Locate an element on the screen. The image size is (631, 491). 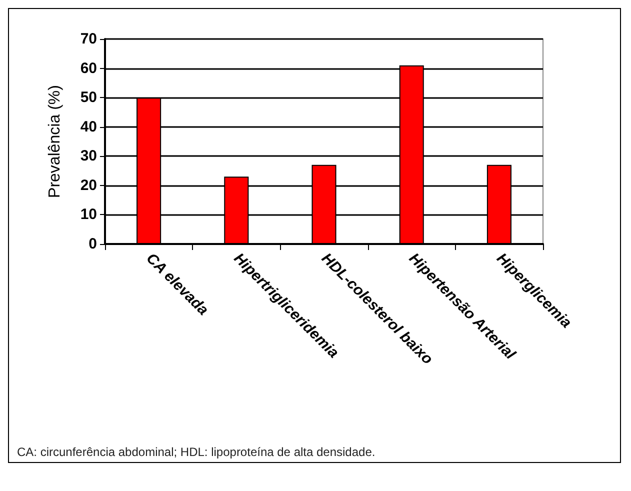
y-tick-label: 70 is located at coordinates (88, 39).